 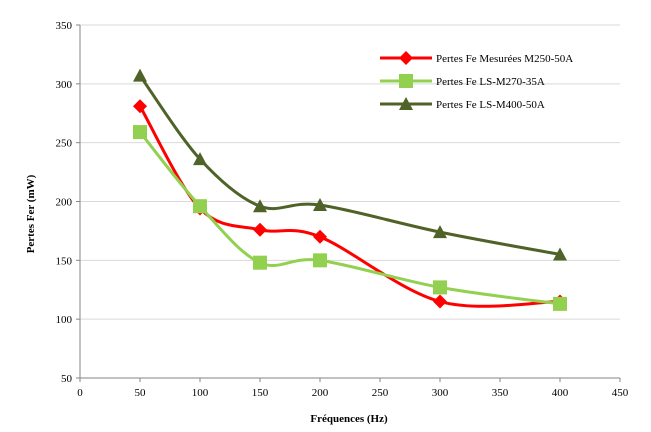 What do you see at coordinates (64, 85) in the screenshot?
I see `y-tick-label: 300` at bounding box center [64, 85].